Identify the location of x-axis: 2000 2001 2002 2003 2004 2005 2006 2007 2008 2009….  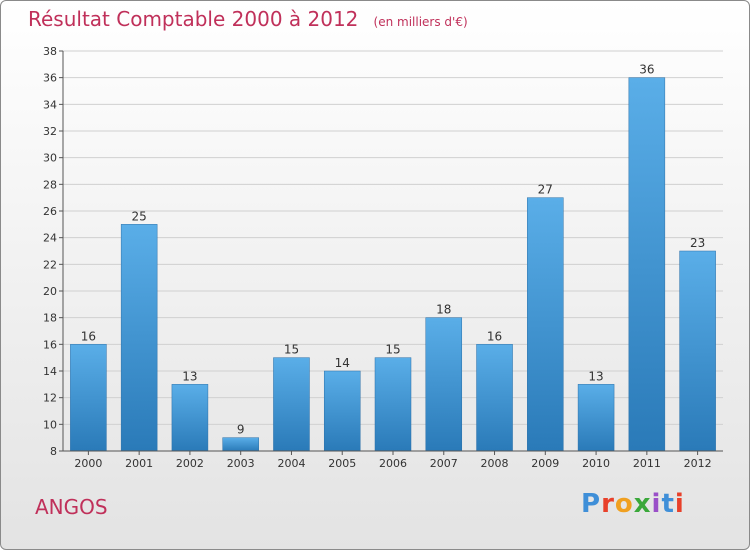
(393, 460).